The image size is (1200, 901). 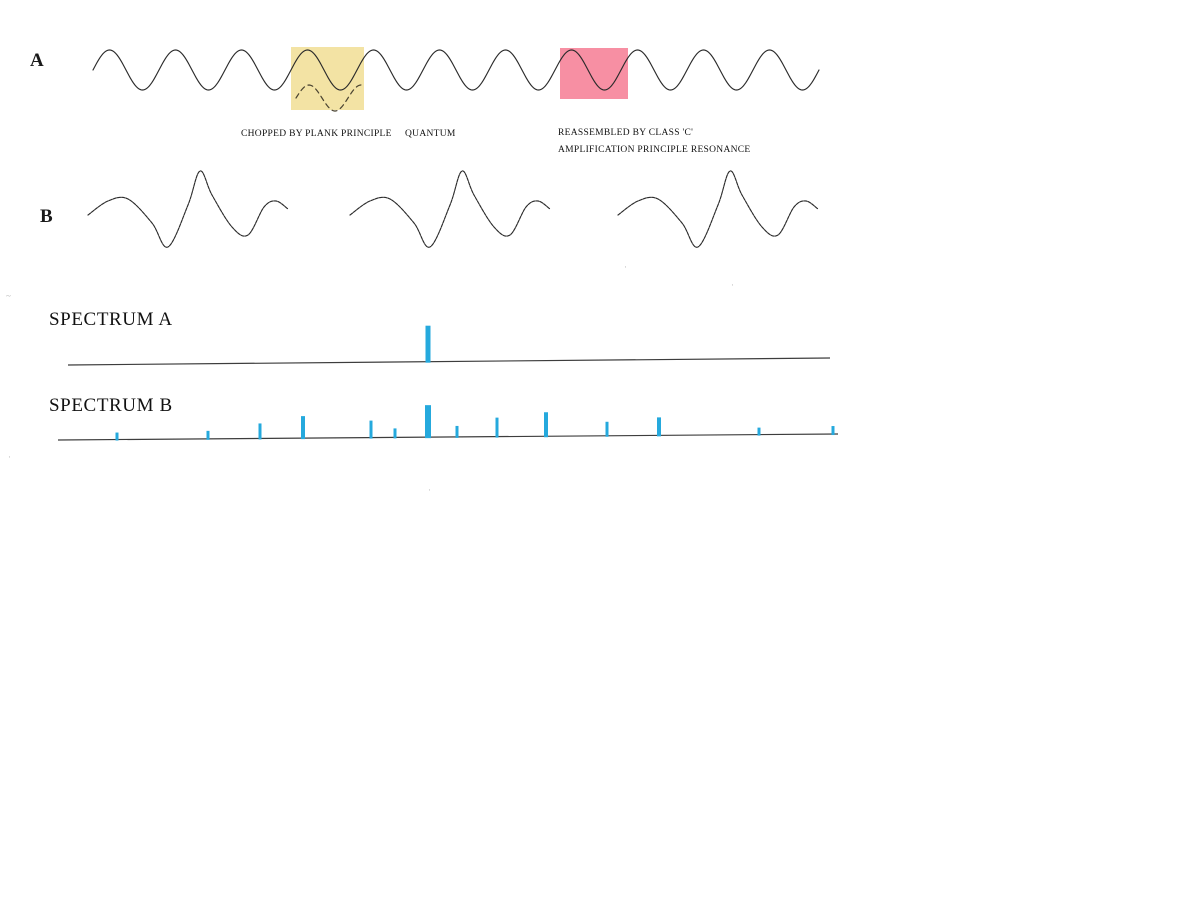 I want to click on spectrum-b-title: SPECTRUM B, so click(x=111, y=405).